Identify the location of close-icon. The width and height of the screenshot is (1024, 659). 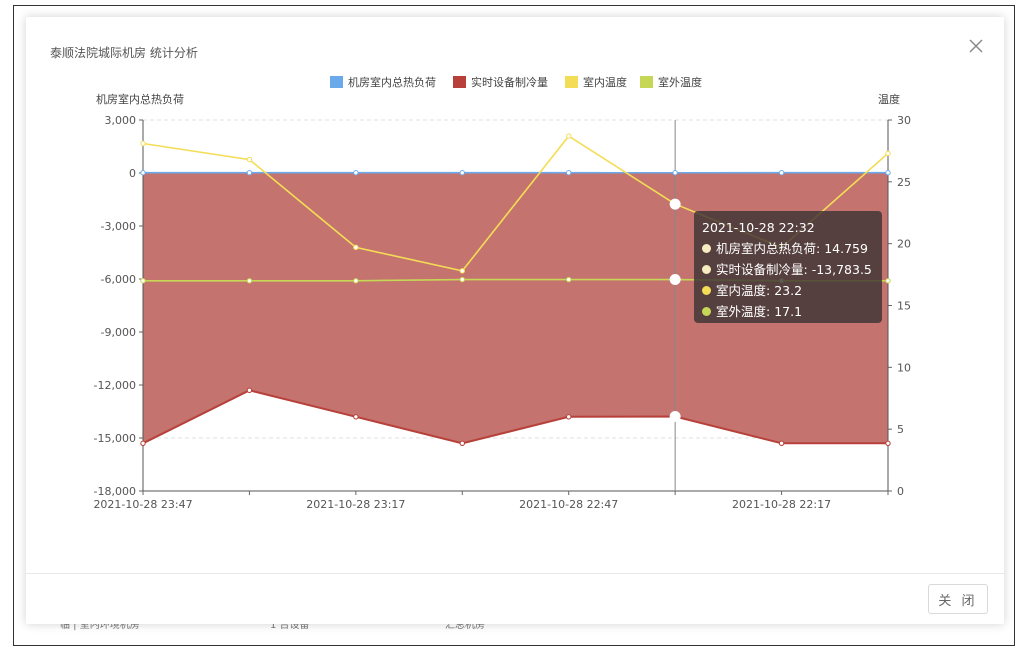
(976, 46).